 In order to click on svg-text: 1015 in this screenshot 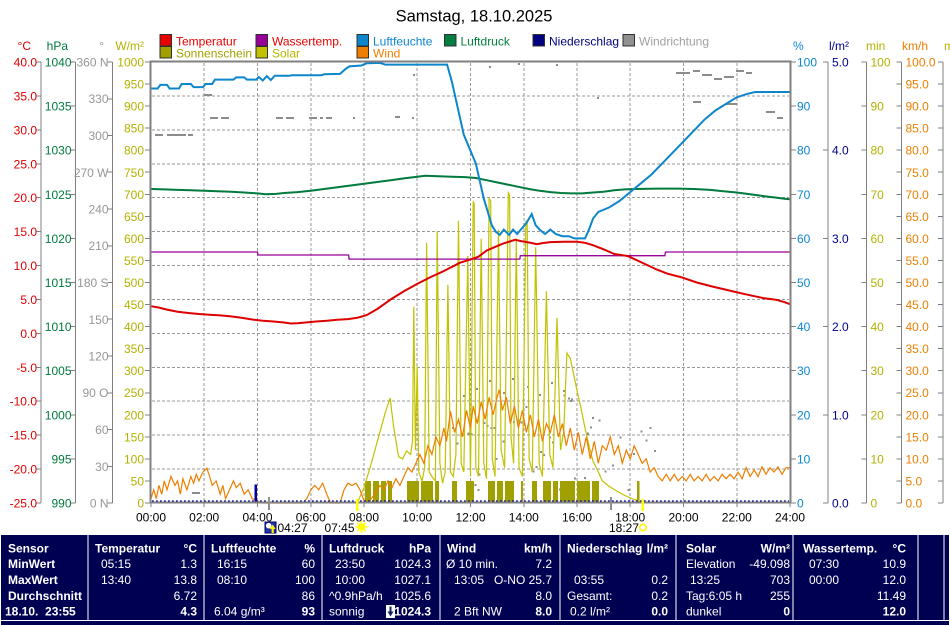, I will do `click(58, 283)`.